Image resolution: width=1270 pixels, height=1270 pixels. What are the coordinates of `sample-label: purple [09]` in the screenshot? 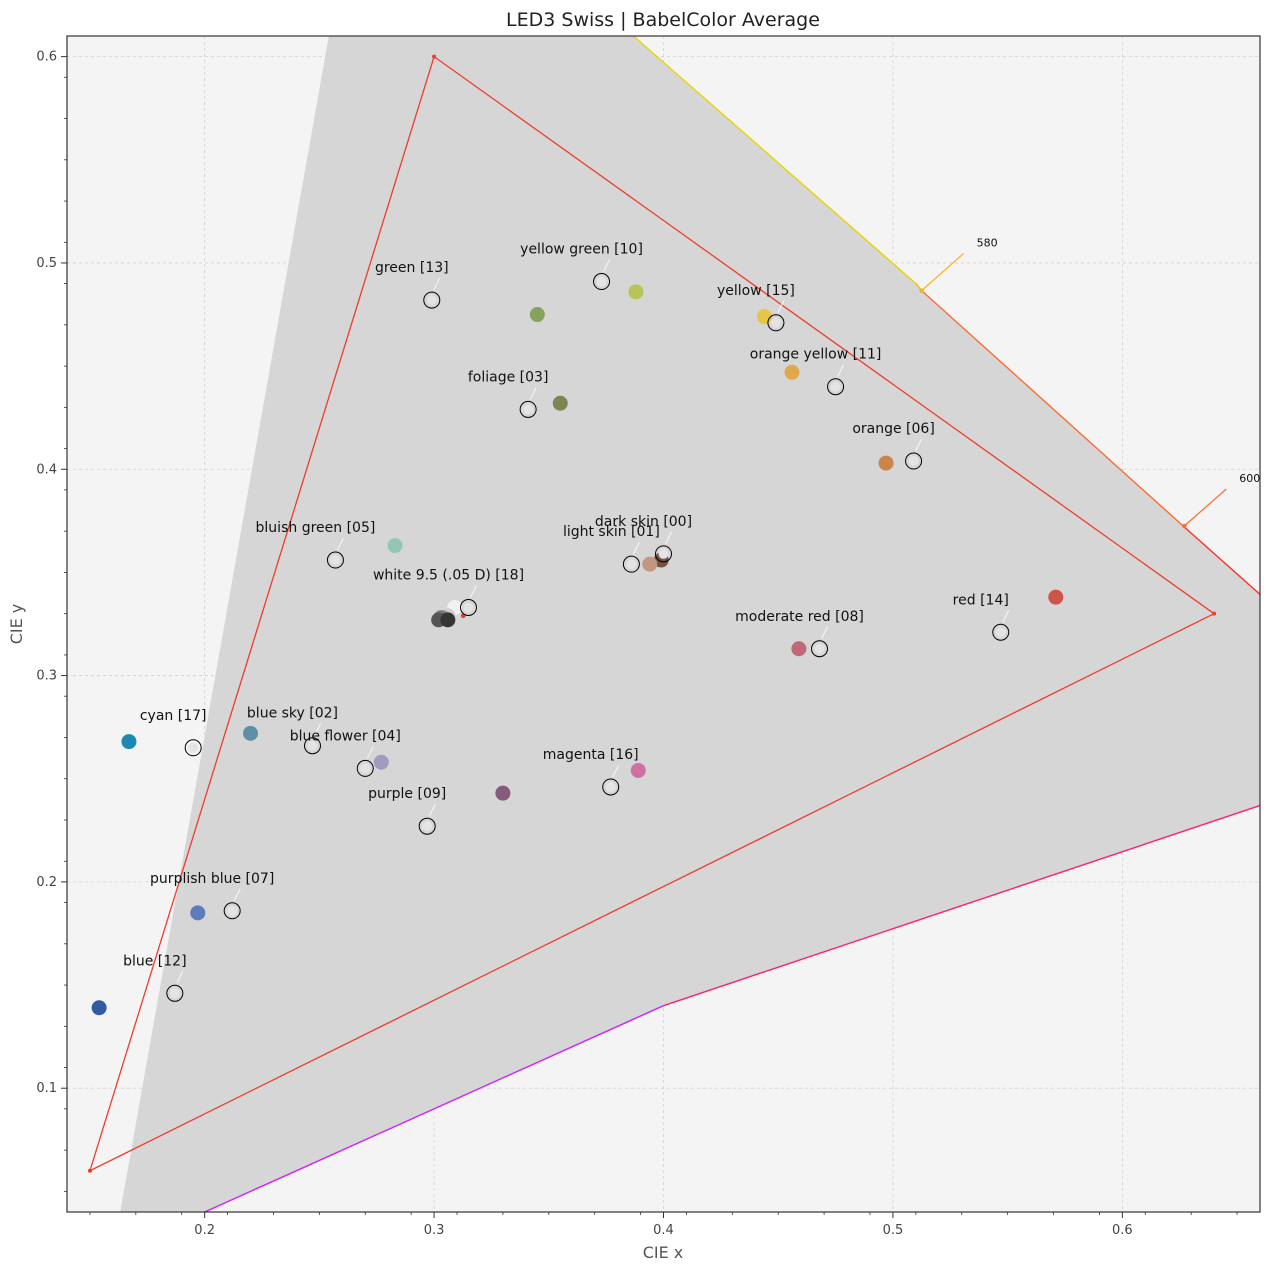 It's located at (407, 794).